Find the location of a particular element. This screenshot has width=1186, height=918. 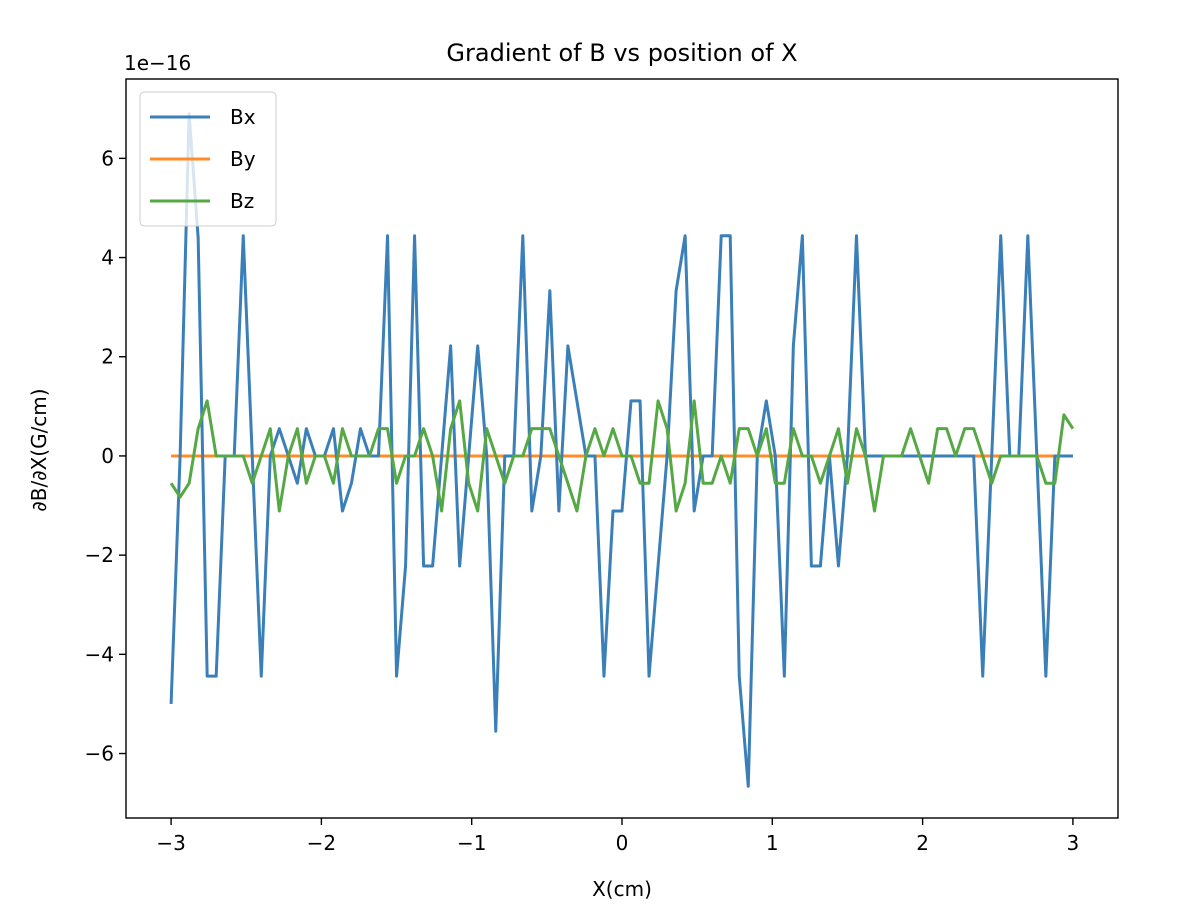

legend-label-bx: Bx is located at coordinates (243, 117).